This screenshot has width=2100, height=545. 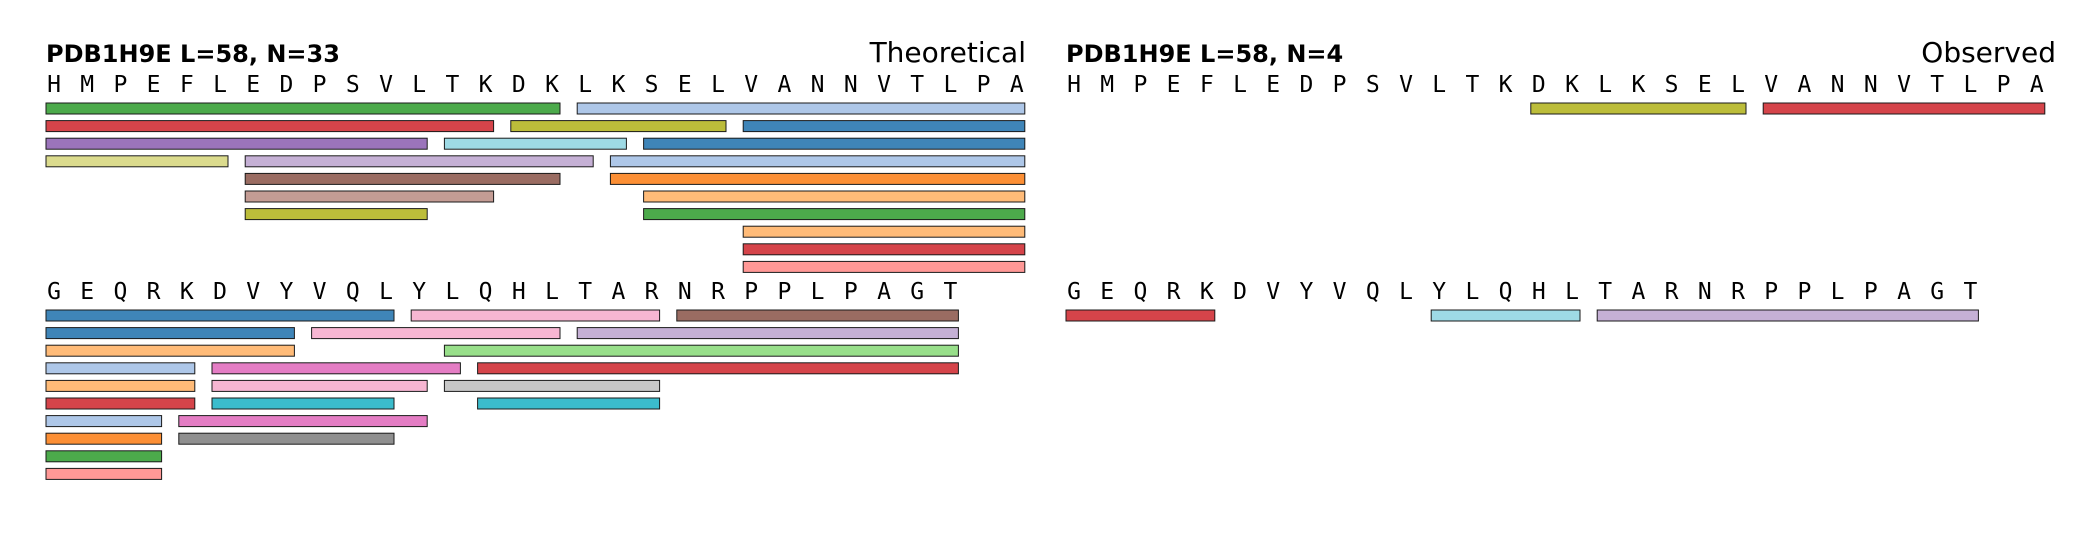 I want to click on panel-mode-label: Theoretical, so click(x=947, y=52).